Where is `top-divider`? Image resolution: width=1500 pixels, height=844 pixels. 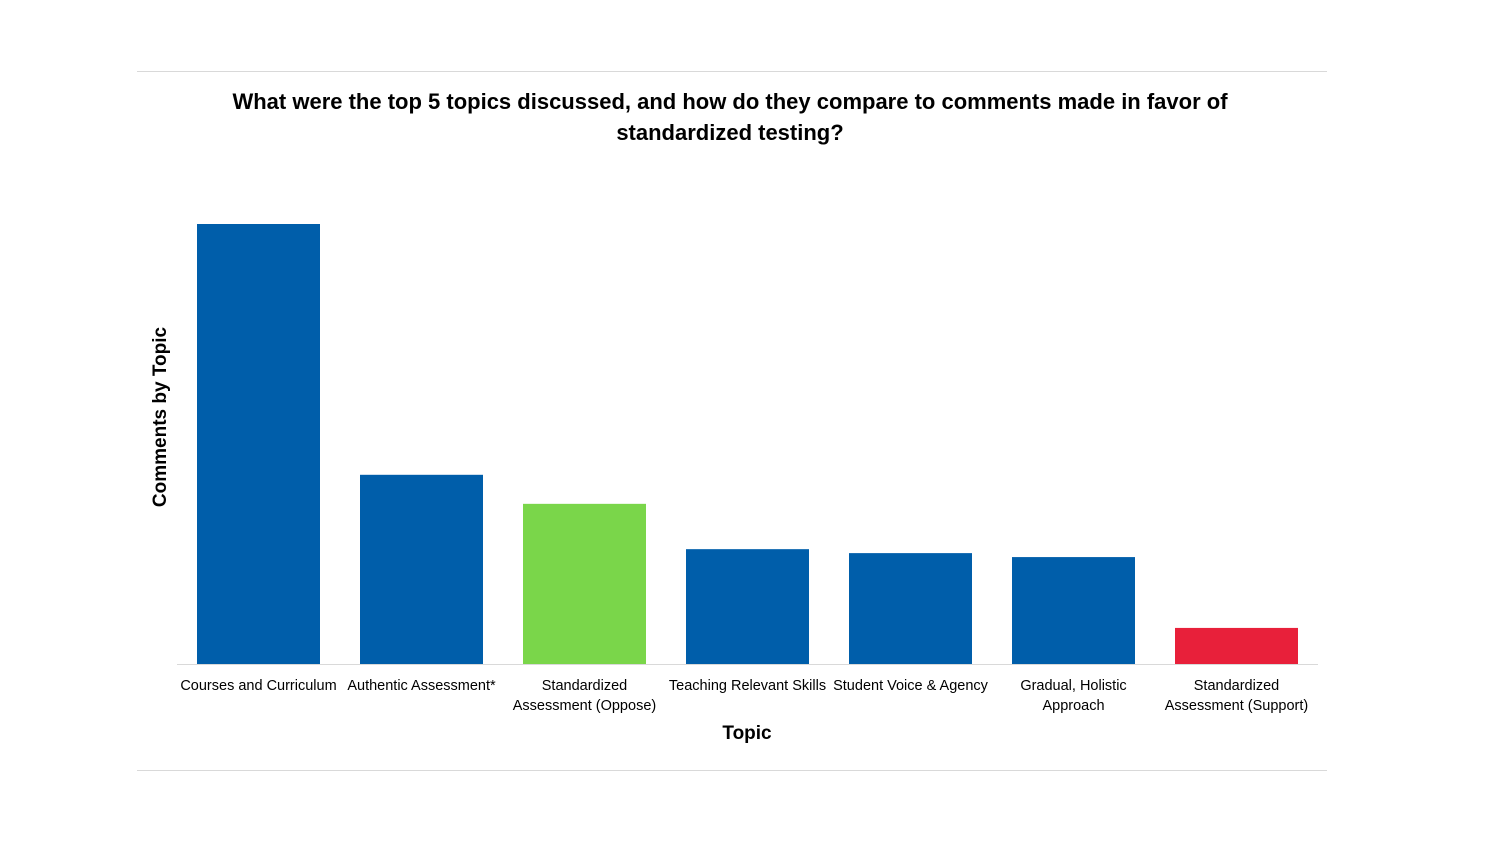
top-divider is located at coordinates (732, 71).